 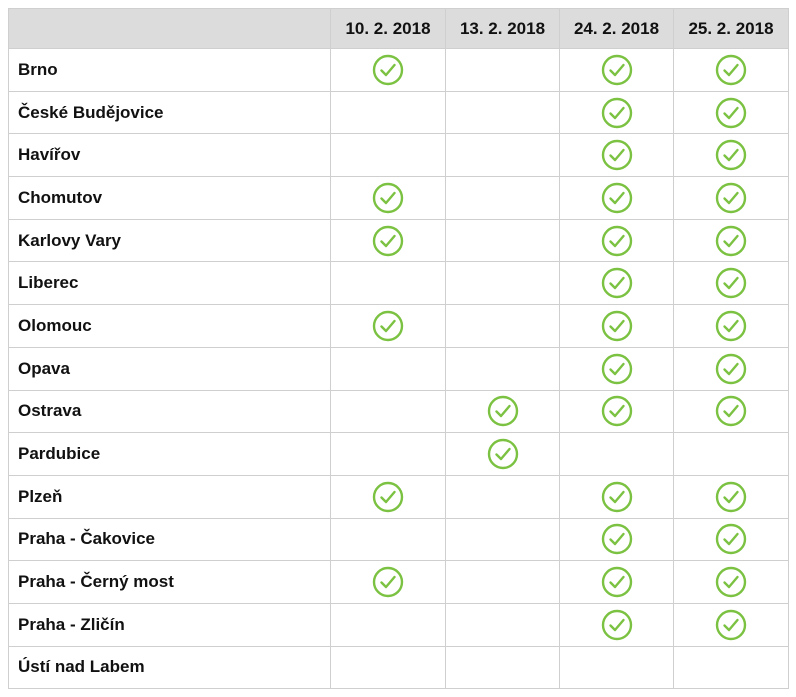 What do you see at coordinates (169, 28) in the screenshot?
I see `header-corner` at bounding box center [169, 28].